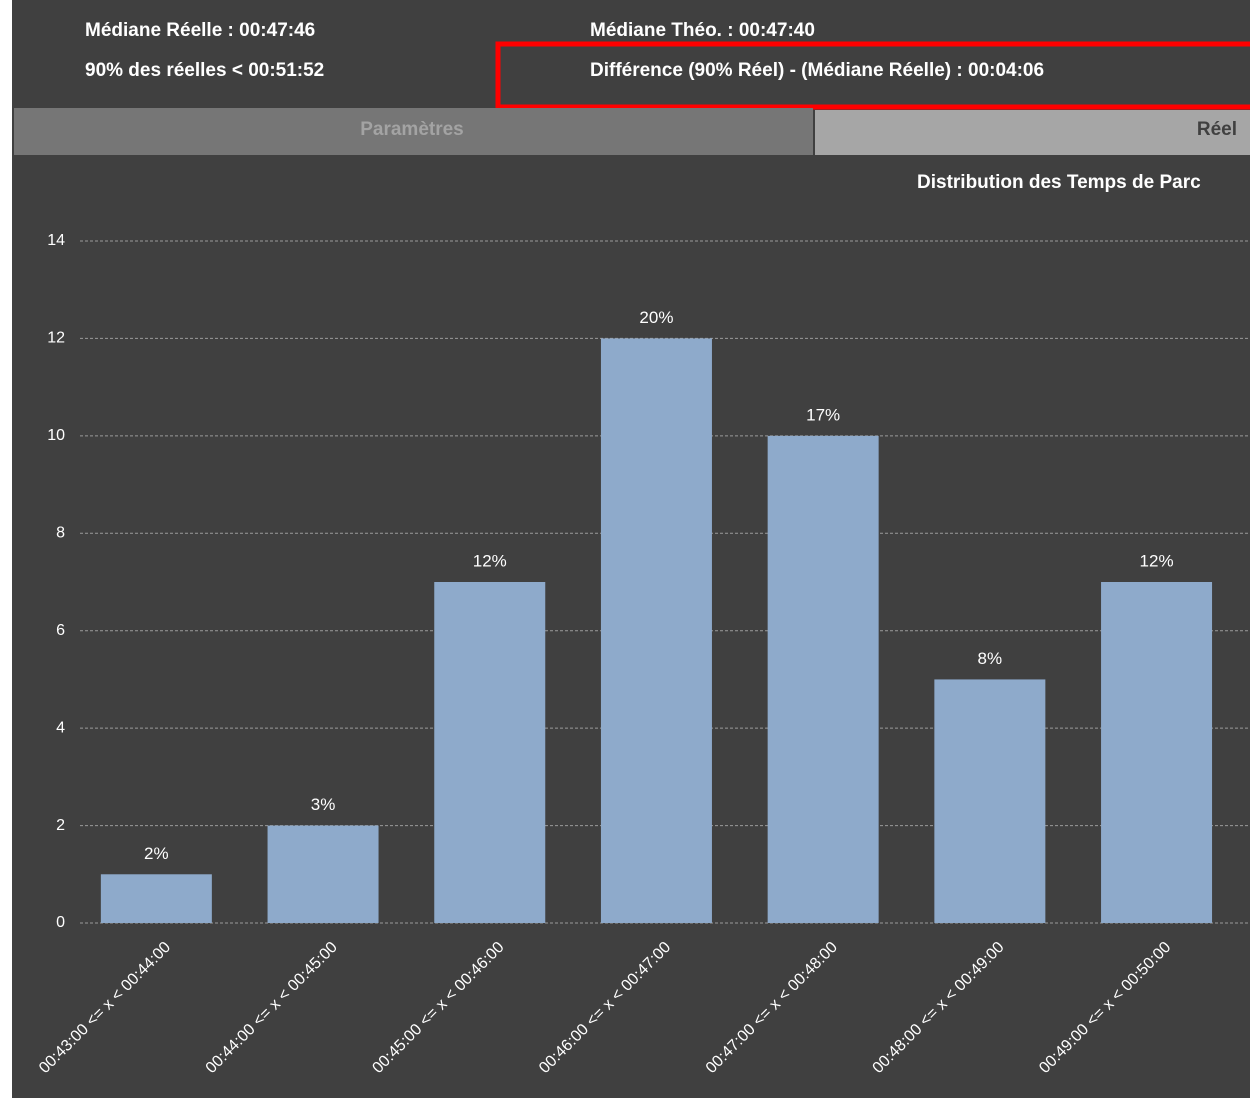 The image size is (1250, 1103). Describe the element at coordinates (323, 804) in the screenshot. I see `data-label: 3%` at that location.